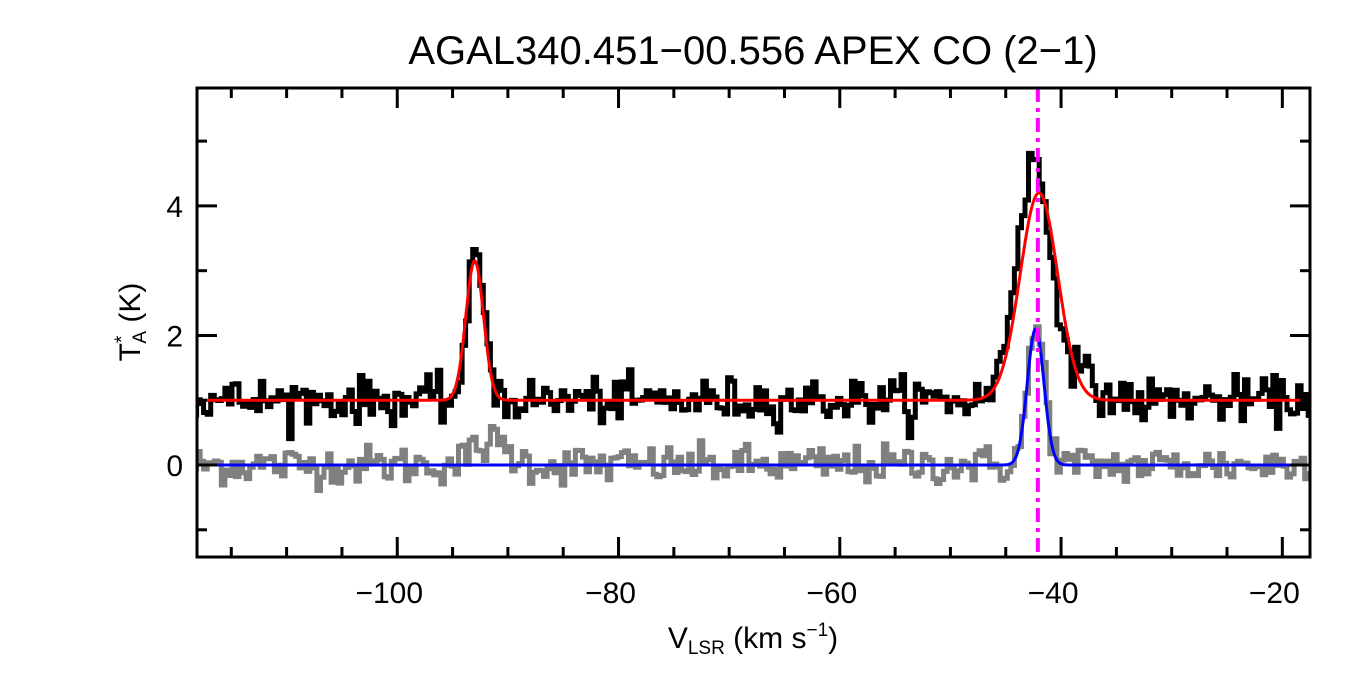  I want to click on x-tick-label: −40, so click(1053, 593).